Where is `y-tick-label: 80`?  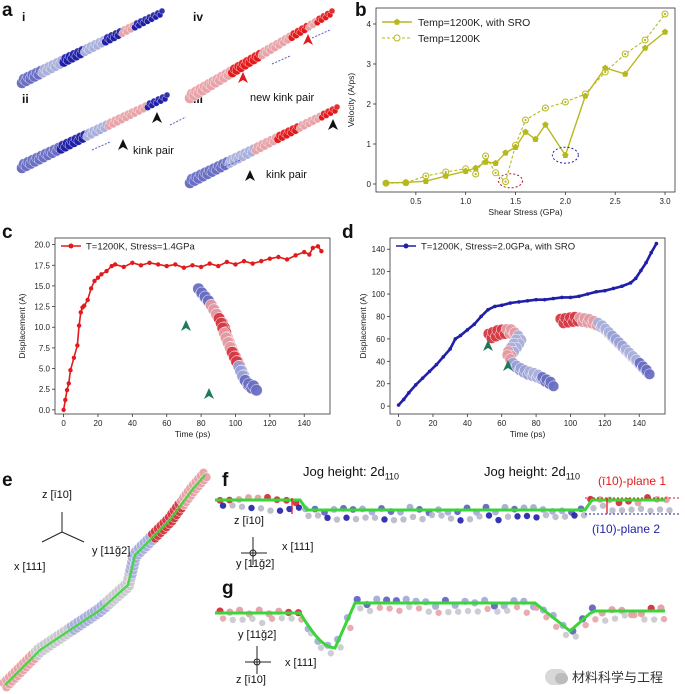 y-tick-label: 80 is located at coordinates (380, 316).